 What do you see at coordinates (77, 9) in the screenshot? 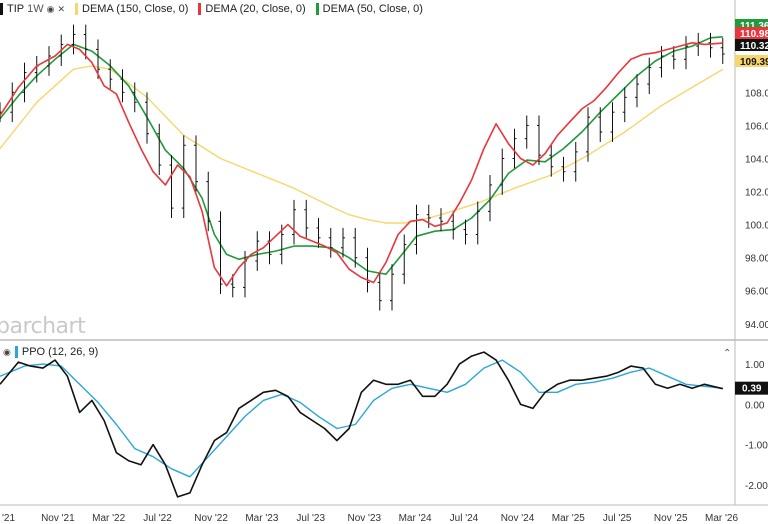
I see `dema150-swatch` at bounding box center [77, 9].